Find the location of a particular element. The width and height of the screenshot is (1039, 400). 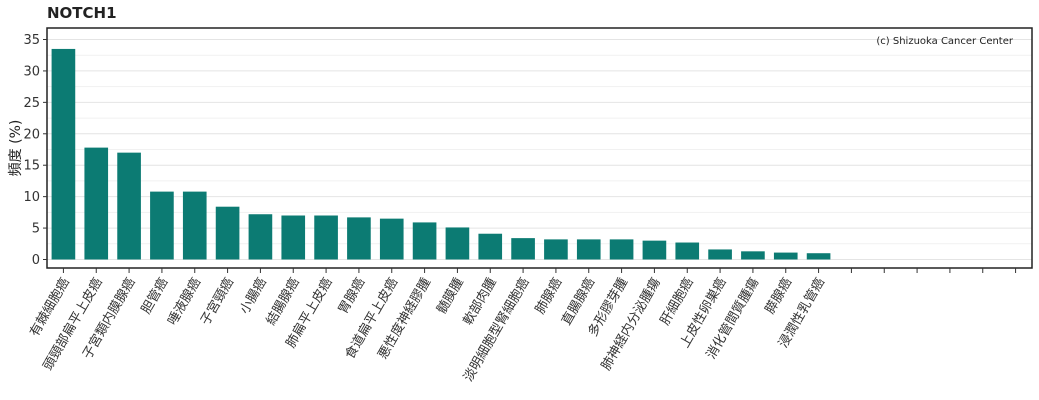

y-tick-label: 20 is located at coordinates (31, 134).